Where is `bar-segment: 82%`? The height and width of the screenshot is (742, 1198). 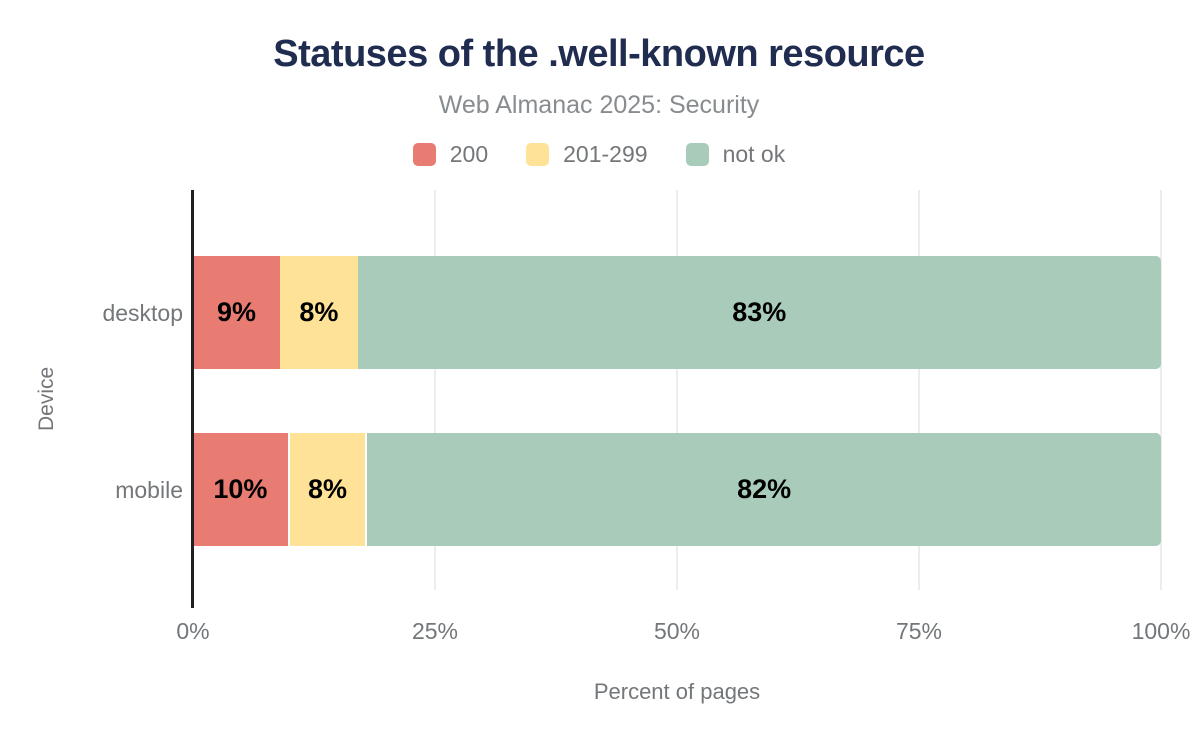 bar-segment: 82% is located at coordinates (764, 489).